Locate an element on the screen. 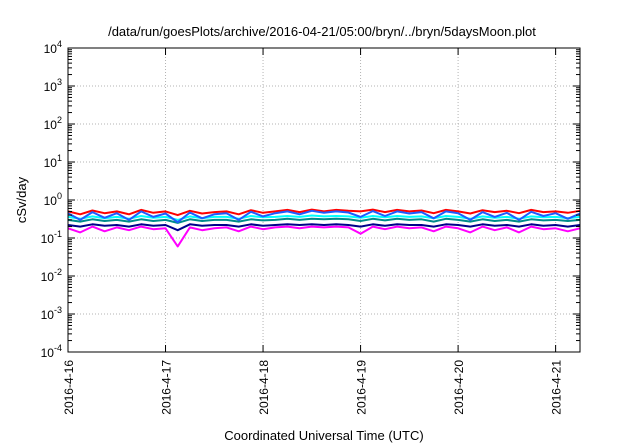 This screenshot has width=640, height=448. y-tick-label: 10⁻² is located at coordinates (51, 275).